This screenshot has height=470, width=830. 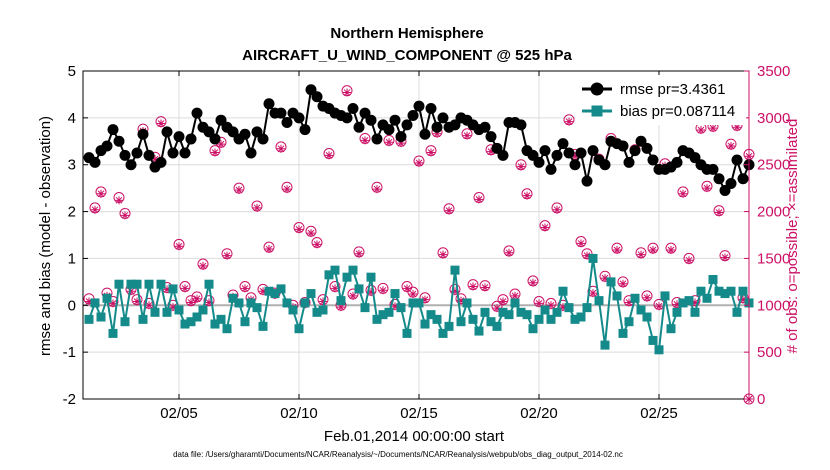 I want to click on y-right-tick-label: 1500, so click(x=773, y=258).